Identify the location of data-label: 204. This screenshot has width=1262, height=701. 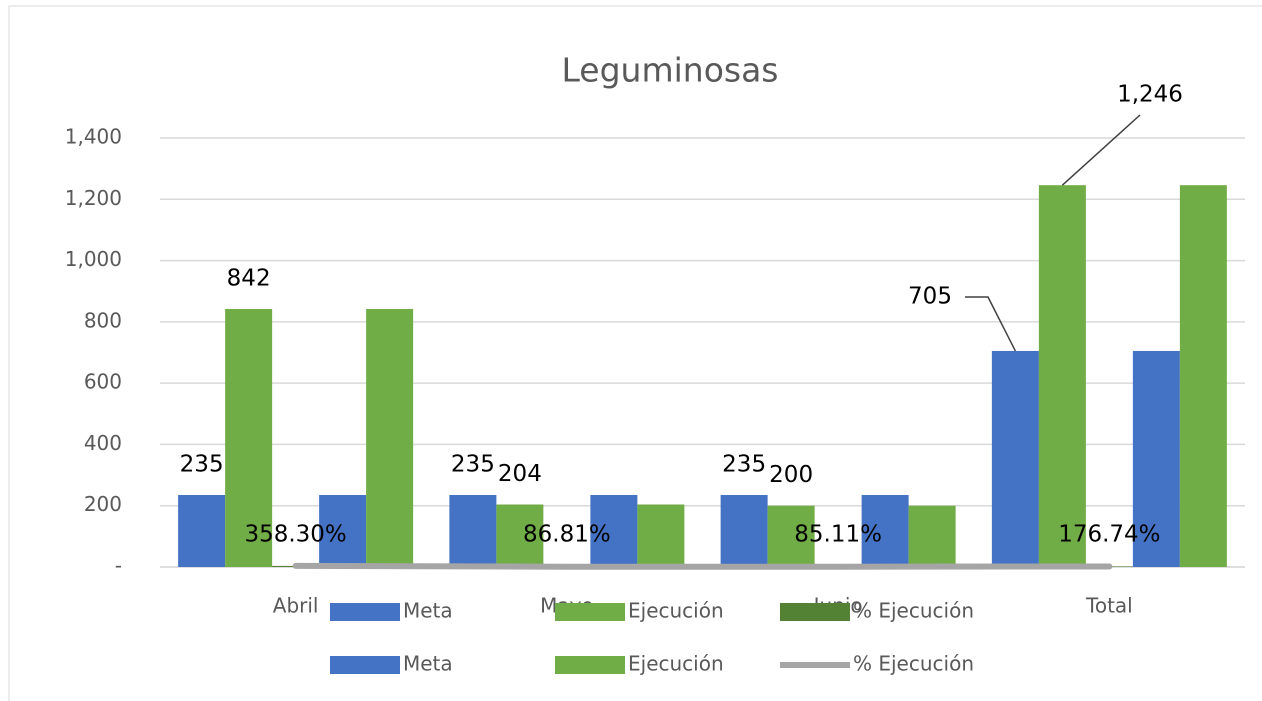
(520, 474).